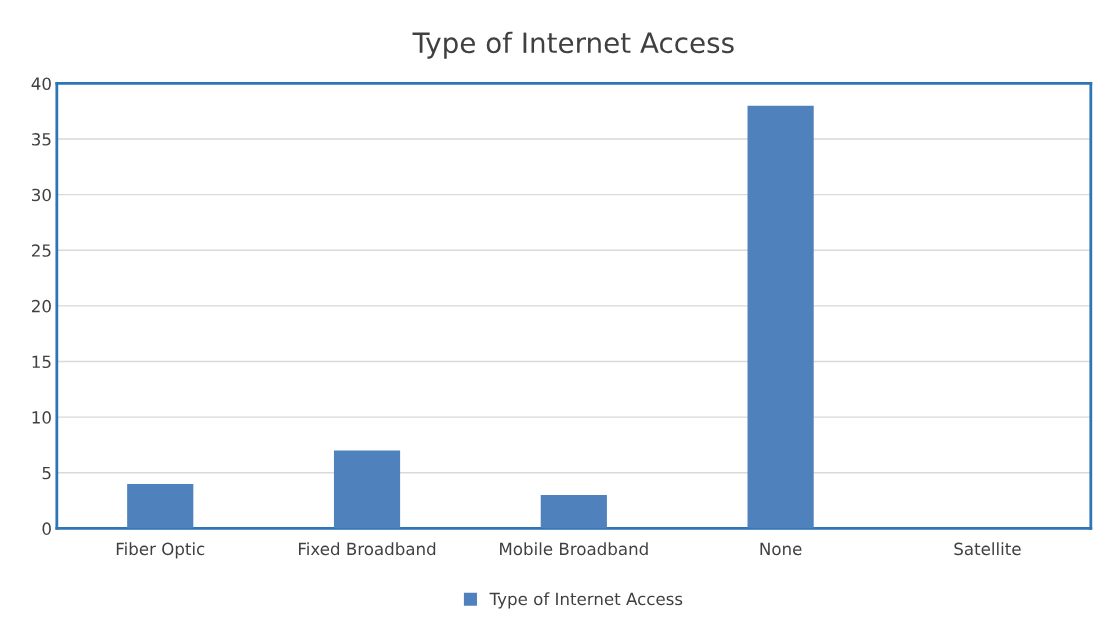 The height and width of the screenshot is (618, 1093). What do you see at coordinates (987, 549) in the screenshot?
I see `x-tick-label: Satellite` at bounding box center [987, 549].